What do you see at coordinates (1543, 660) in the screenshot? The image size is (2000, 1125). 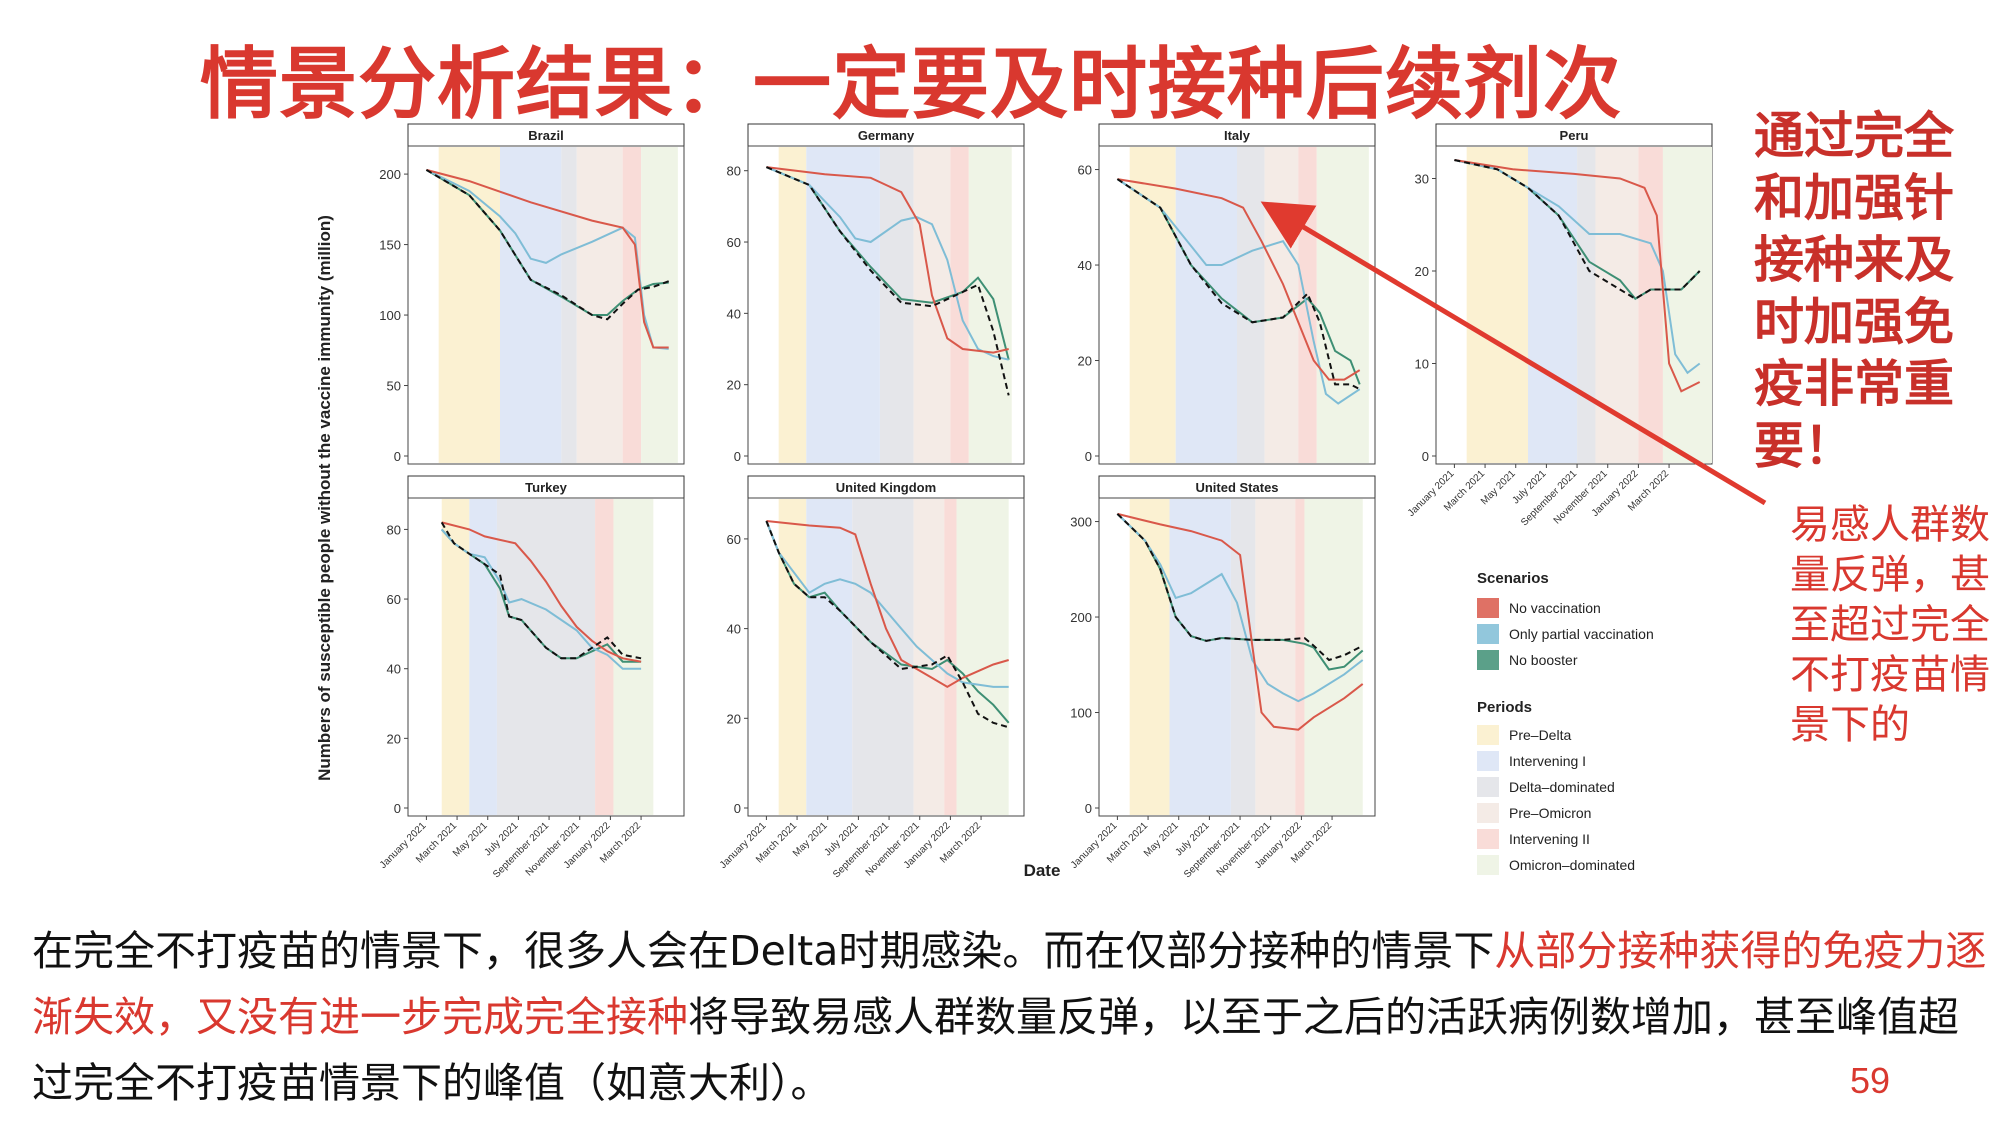 I see `legend-label: No booster` at bounding box center [1543, 660].